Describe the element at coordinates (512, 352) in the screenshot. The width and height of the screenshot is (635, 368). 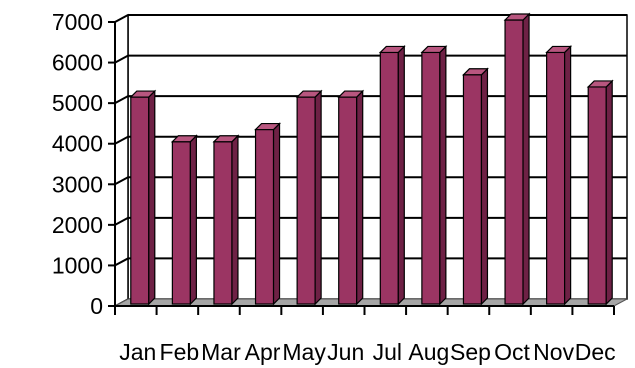
I see `x-tick-label: Oct` at that location.